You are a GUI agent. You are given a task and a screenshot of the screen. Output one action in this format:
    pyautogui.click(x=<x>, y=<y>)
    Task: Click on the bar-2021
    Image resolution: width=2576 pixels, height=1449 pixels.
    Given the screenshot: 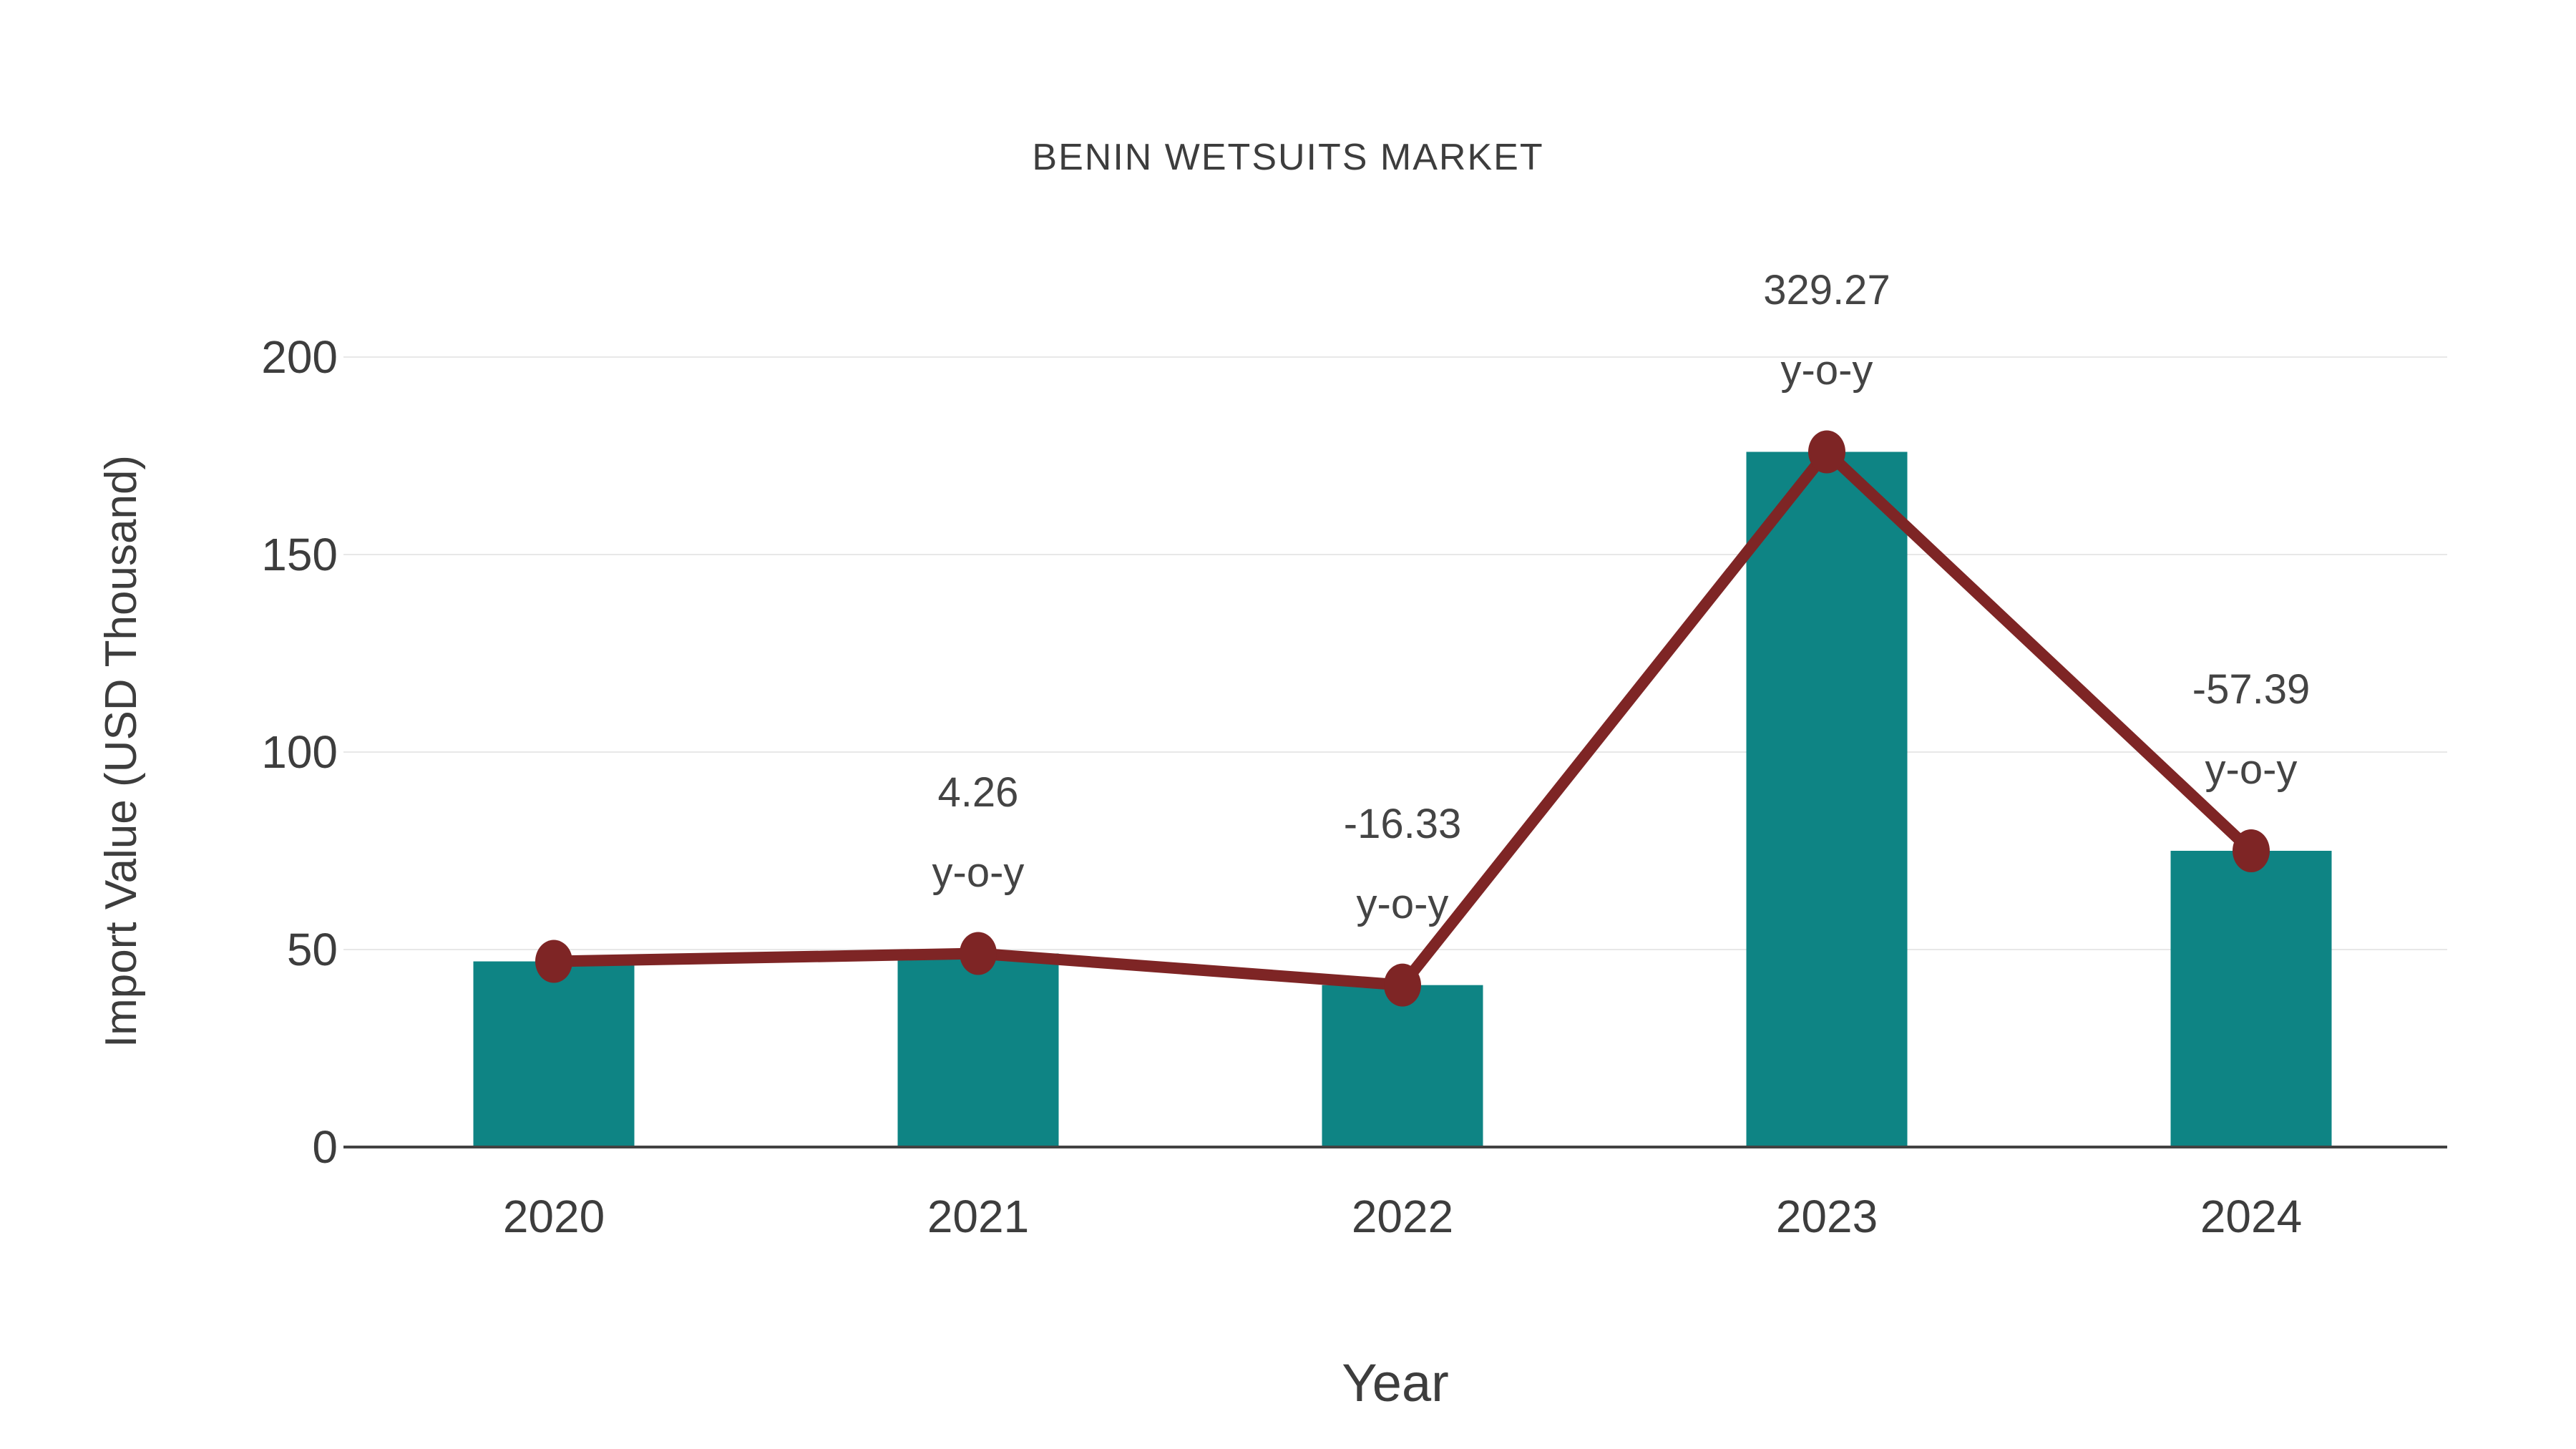 What is the action you would take?
    pyautogui.click(x=978, y=1050)
    